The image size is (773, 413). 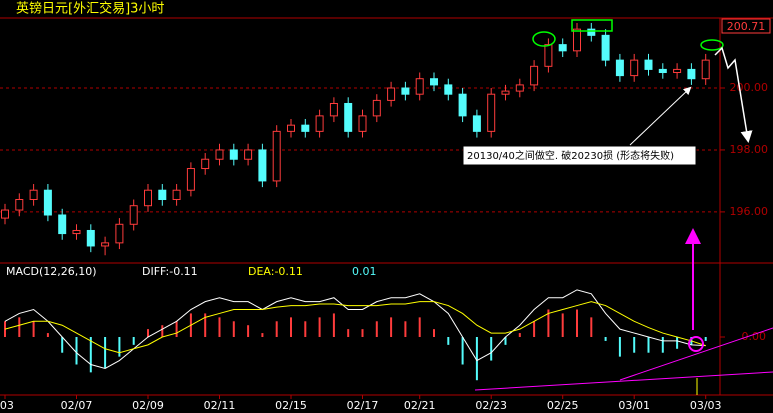 What do you see at coordinates (749, 87) in the screenshot?
I see `y-tick-label: 200.00` at bounding box center [749, 87].